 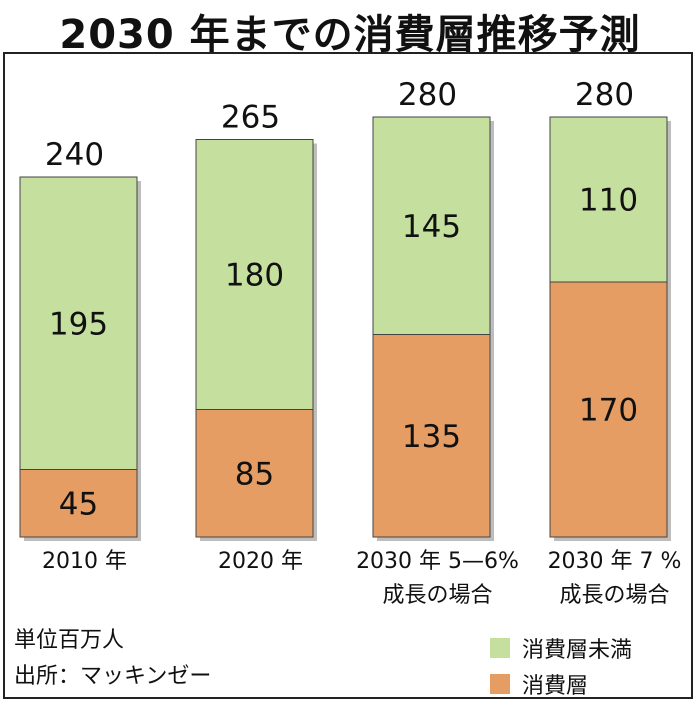 I want to click on category-label: 2030 年 5—6%, so click(x=437, y=561).